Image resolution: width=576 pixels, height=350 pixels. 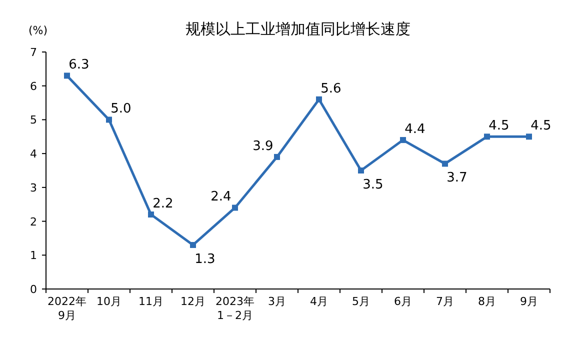 What do you see at coordinates (373, 185) in the screenshot?
I see `data-label: 3.5` at bounding box center [373, 185].